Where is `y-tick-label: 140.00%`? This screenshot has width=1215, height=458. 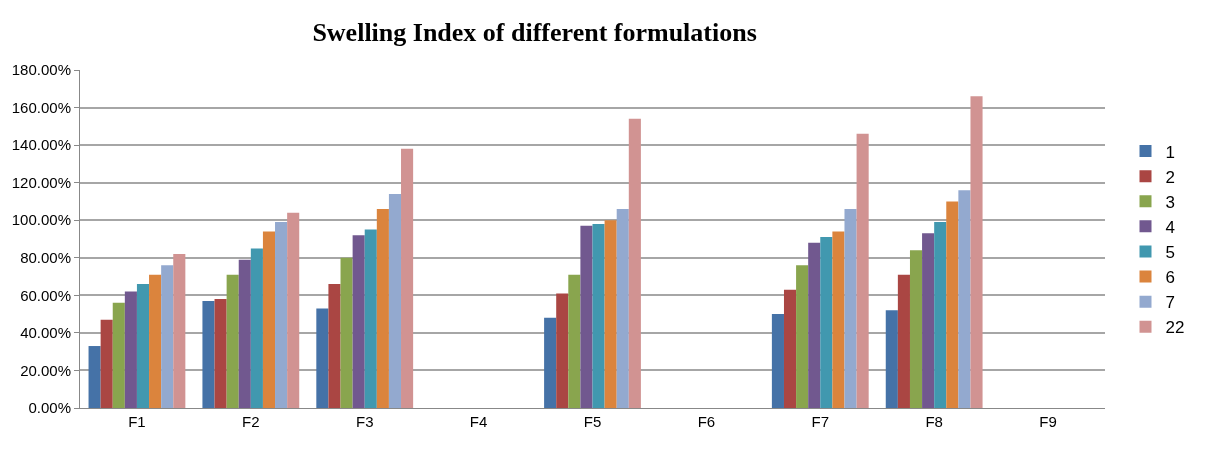
y-tick-label: 140.00% is located at coordinates (41, 145).